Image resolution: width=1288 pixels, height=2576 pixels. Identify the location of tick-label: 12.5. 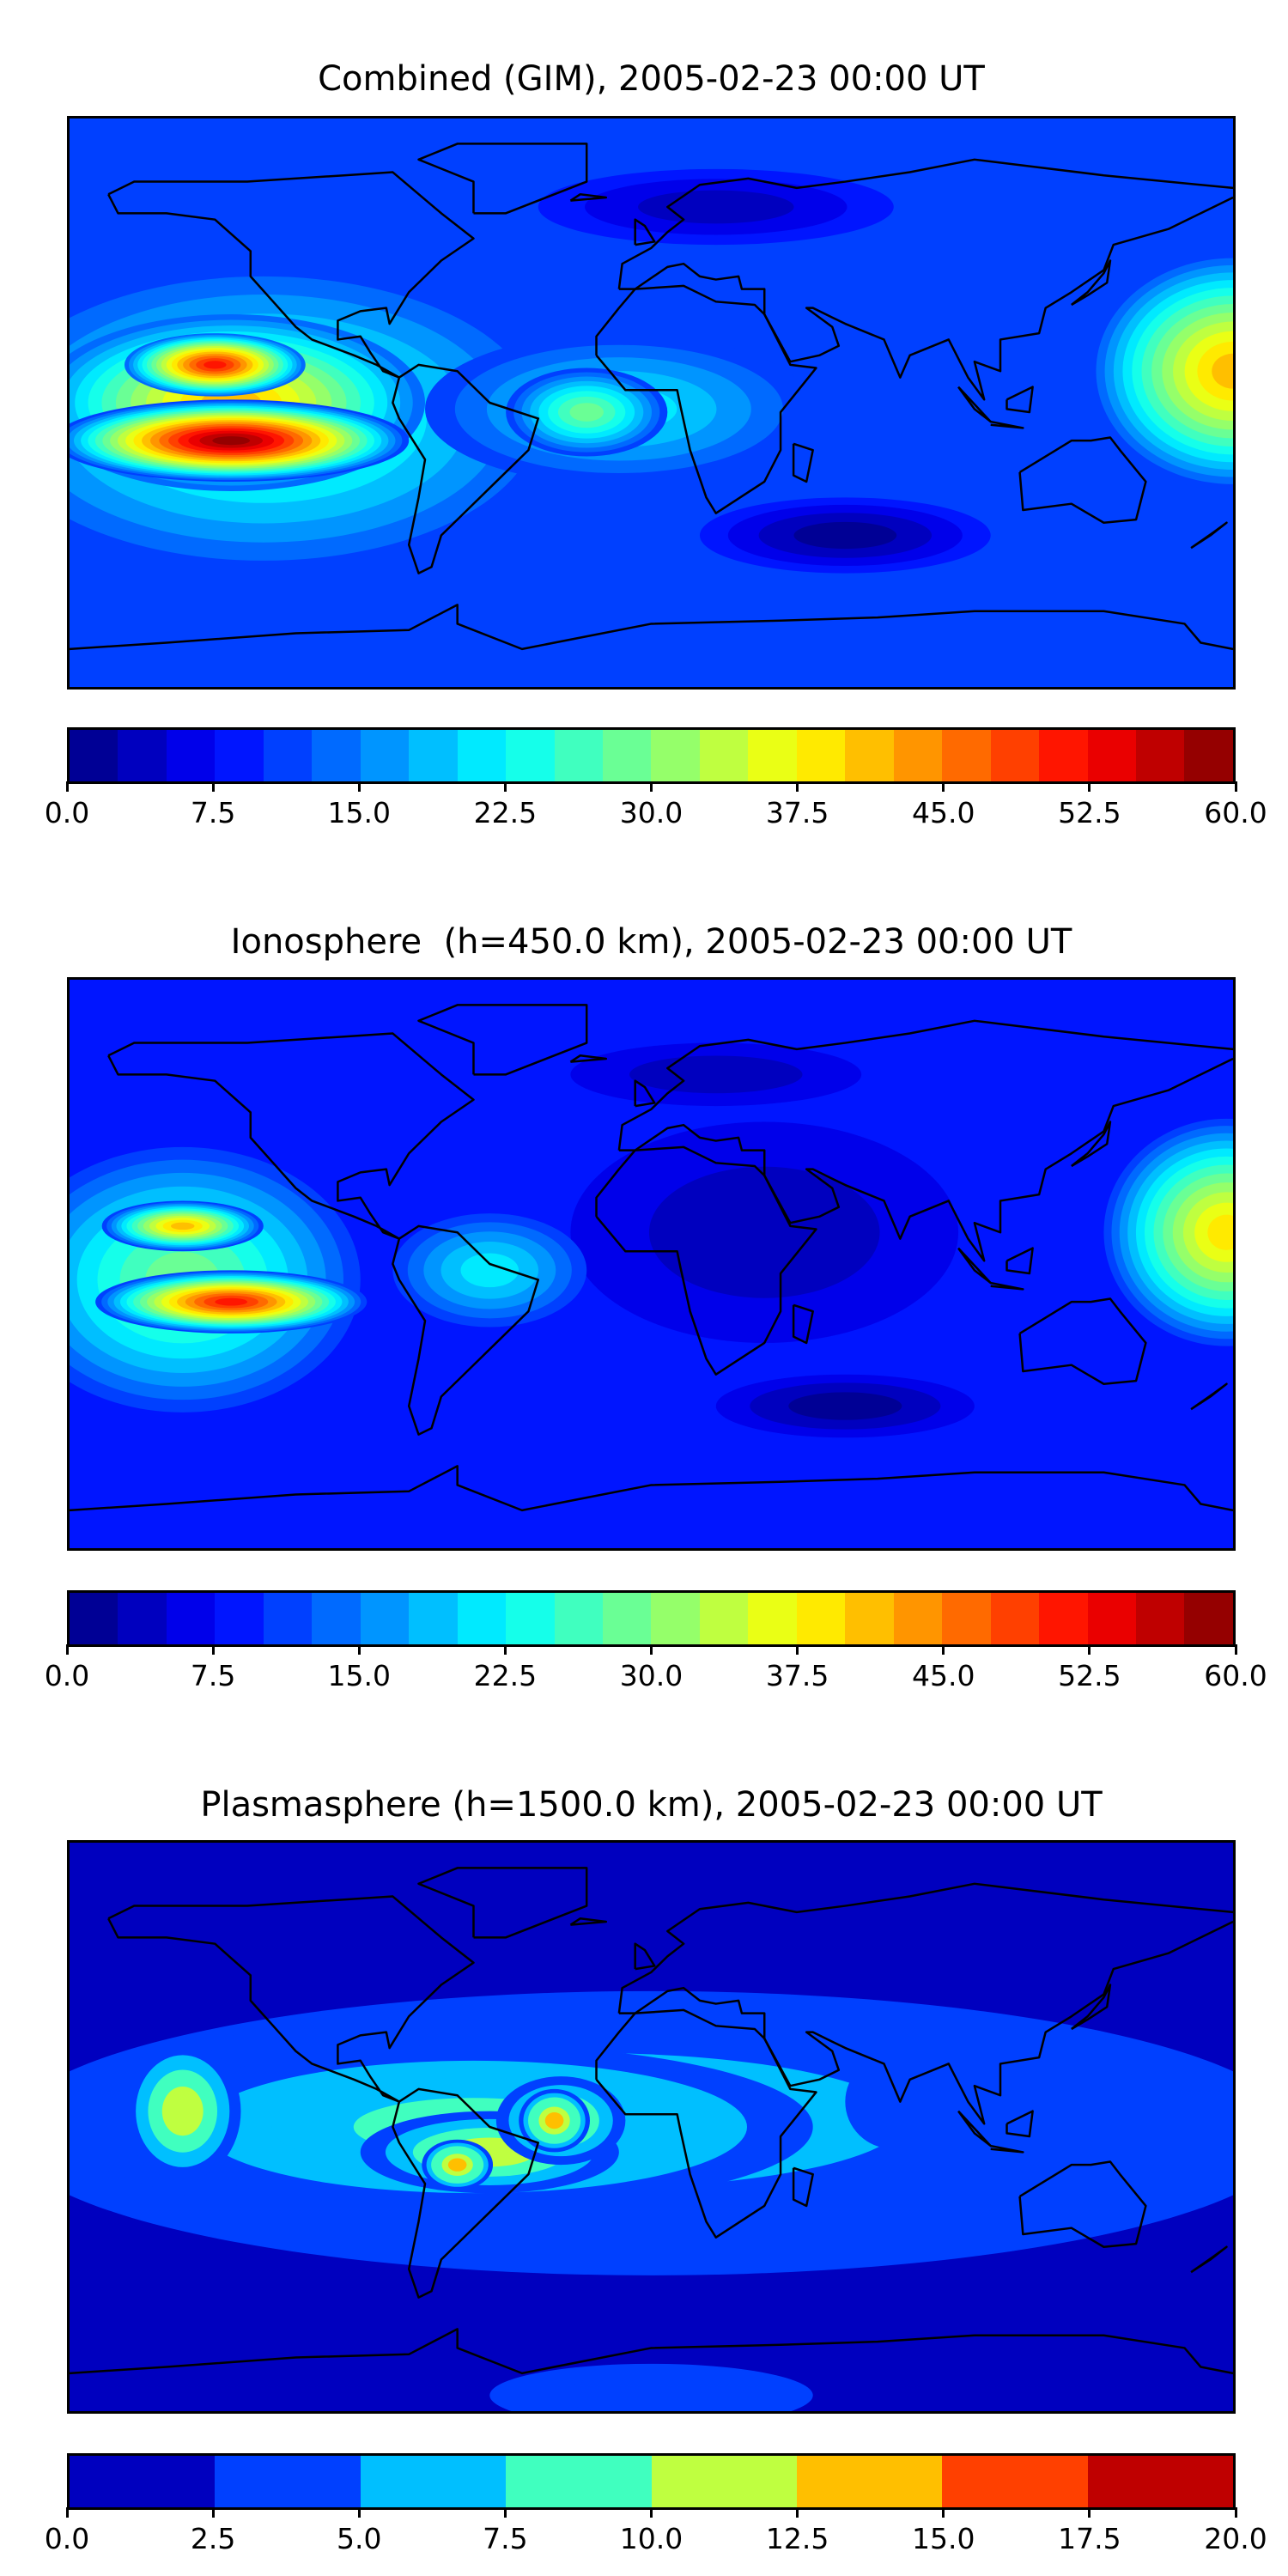
(797, 2538).